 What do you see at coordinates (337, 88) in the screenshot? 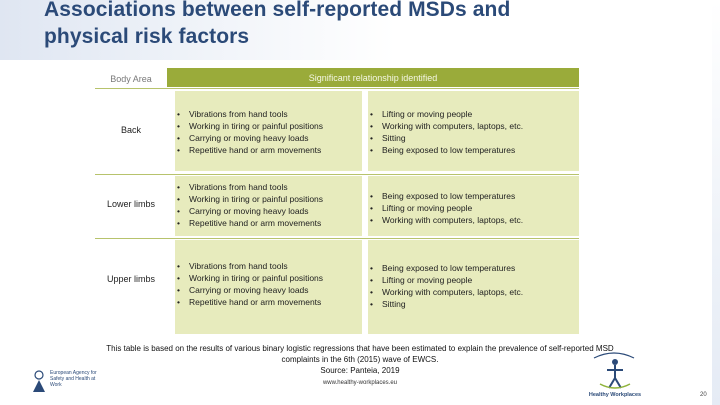
I see `header-divider` at bounding box center [337, 88].